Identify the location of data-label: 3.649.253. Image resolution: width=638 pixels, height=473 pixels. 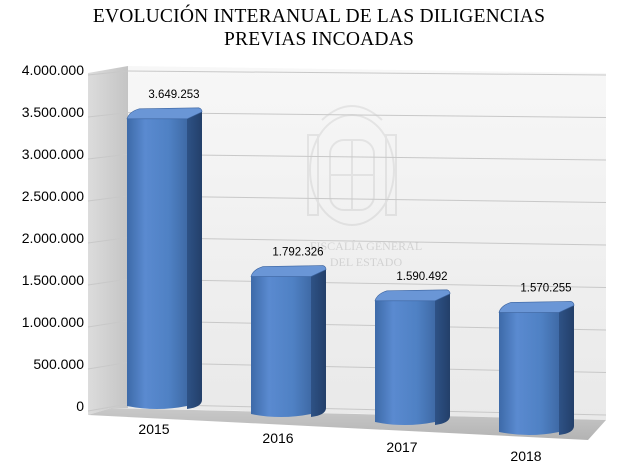
(173, 95).